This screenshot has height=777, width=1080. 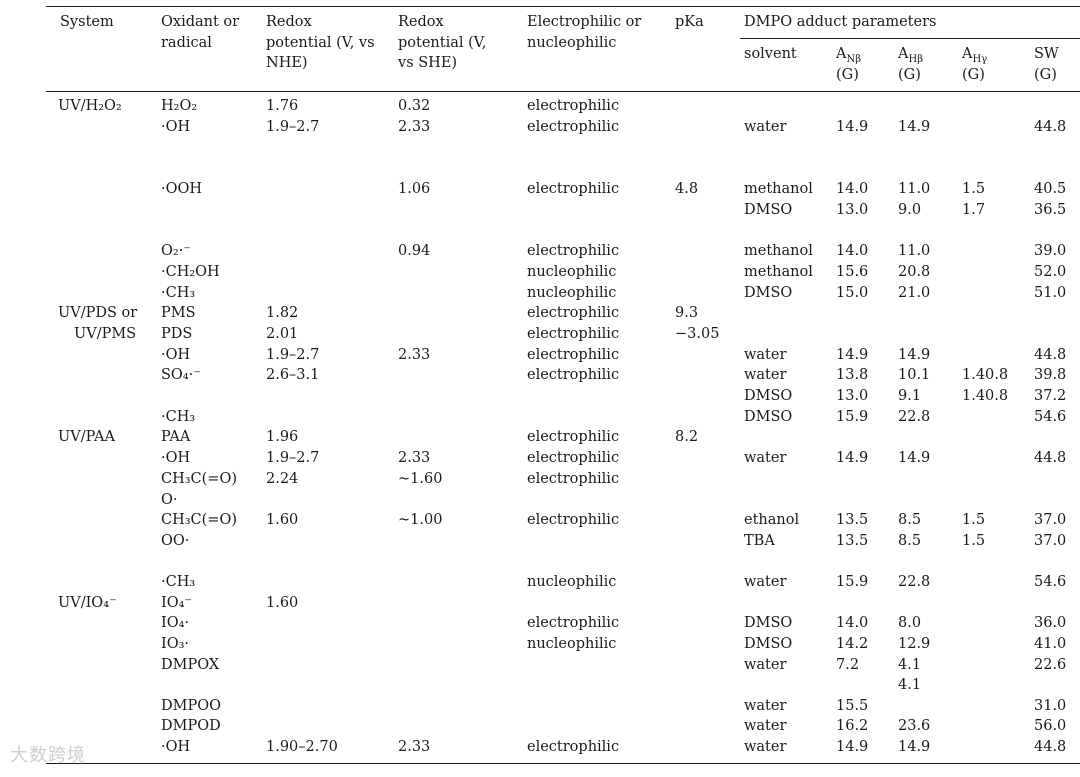 What do you see at coordinates (852, 272) in the screenshot?
I see `col-a-nbeta: 15.6` at bounding box center [852, 272].